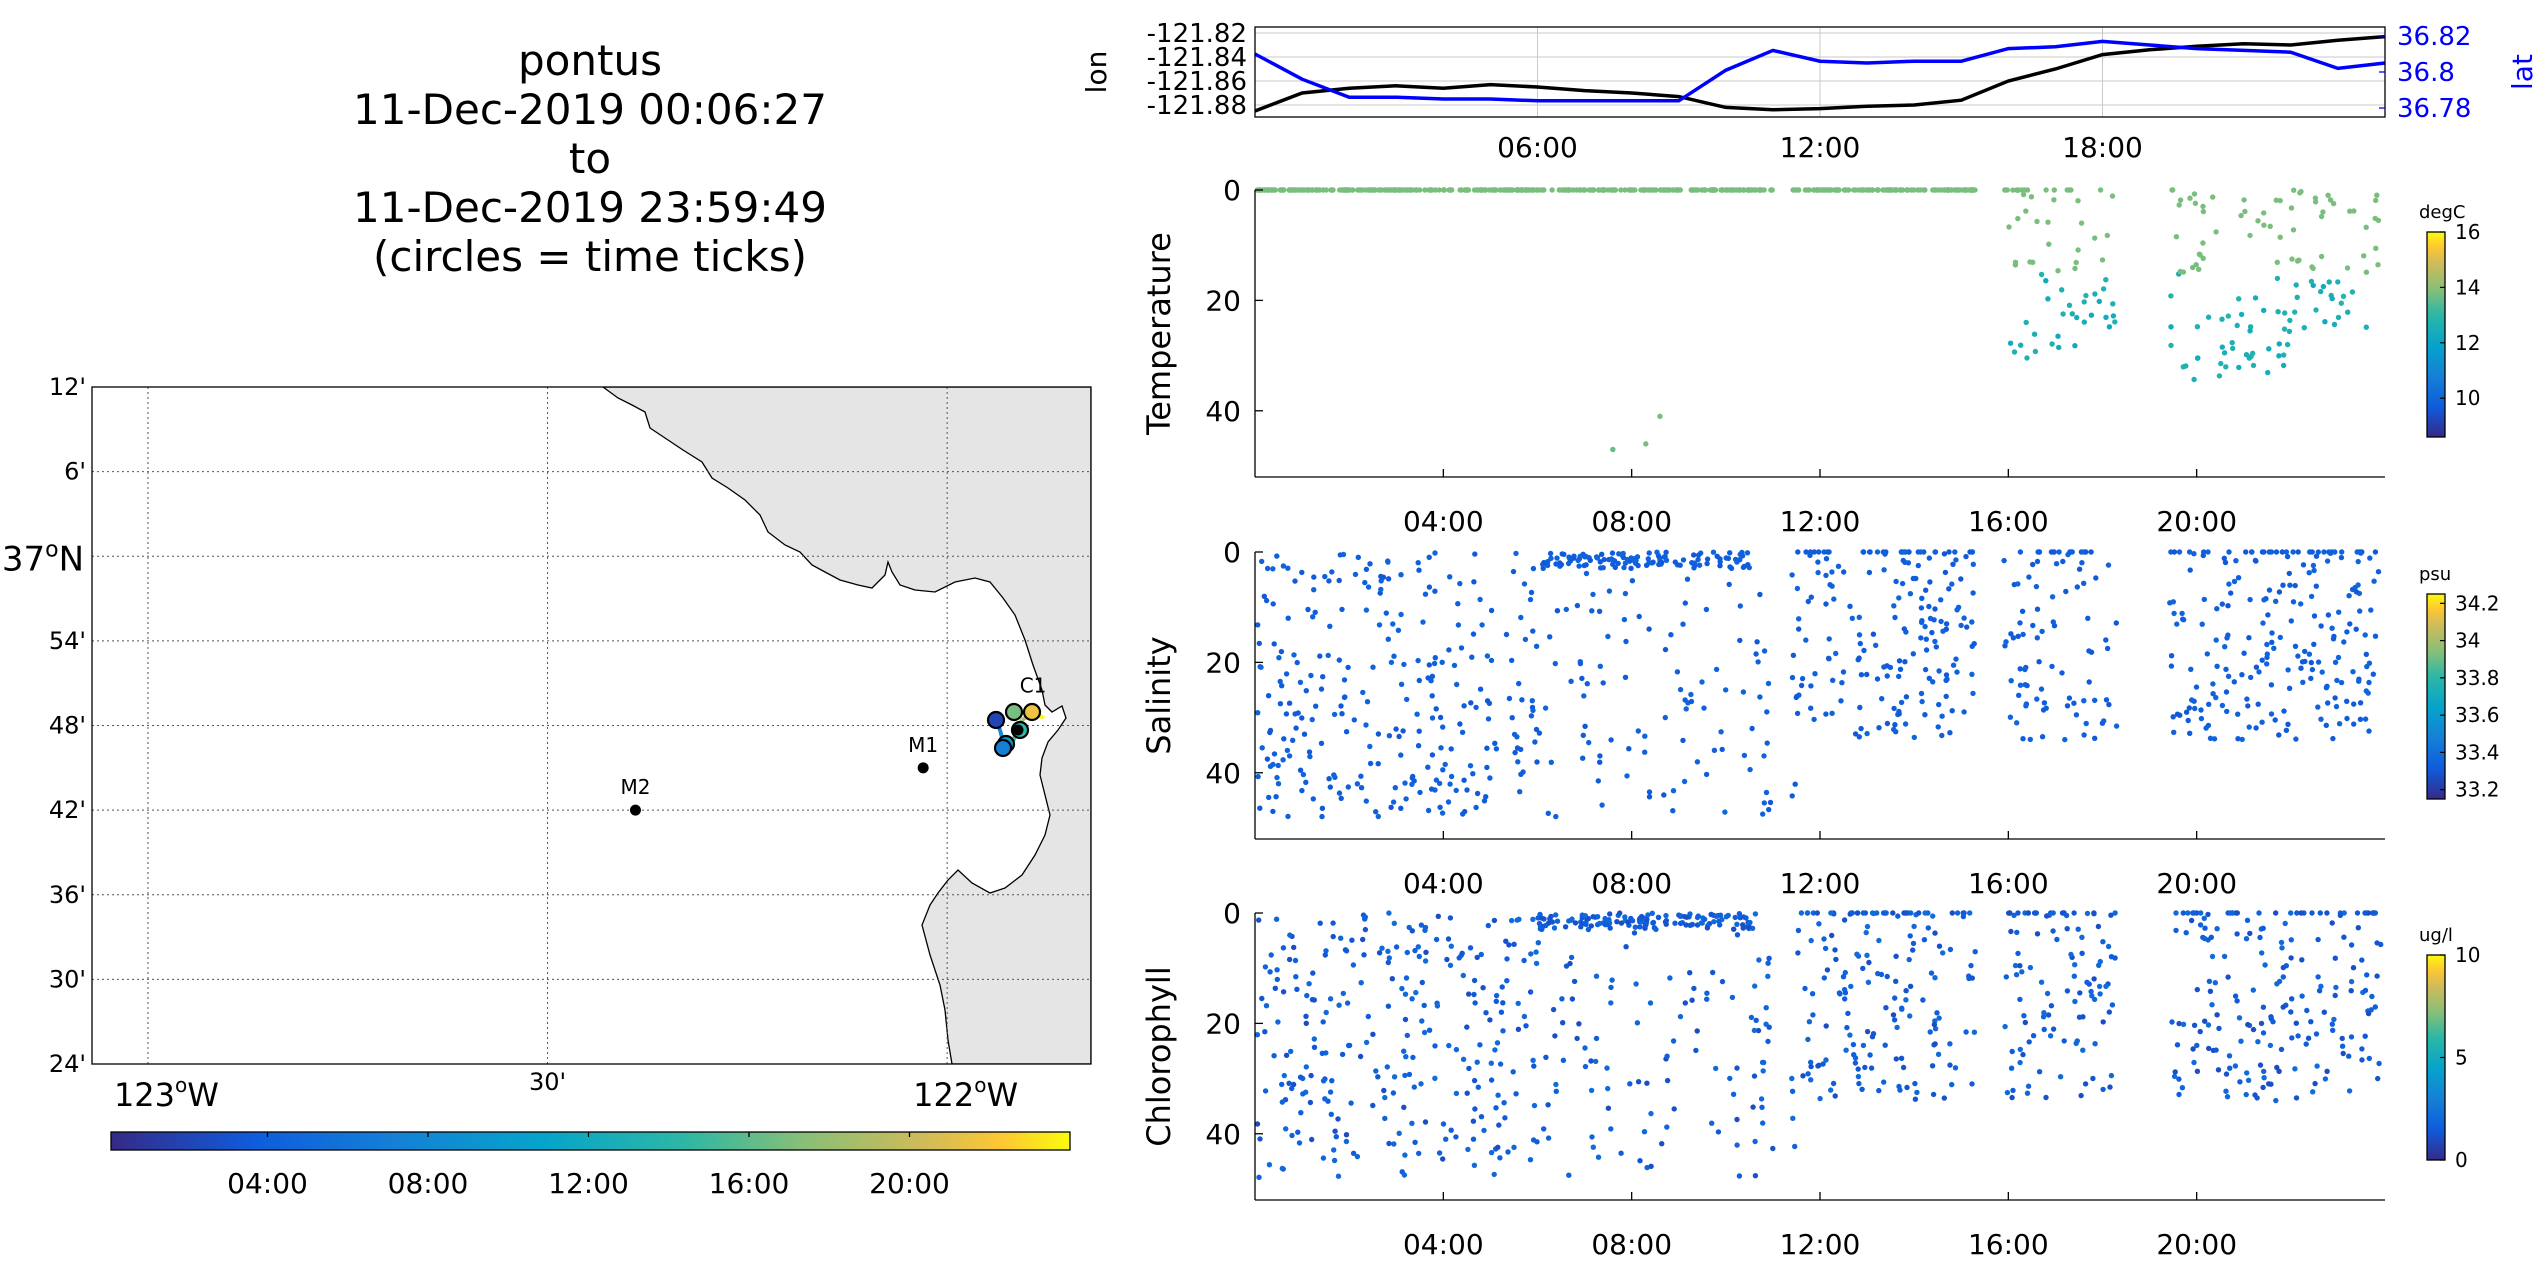 Image resolution: width=2545 pixels, height=1273 pixels. I want to click on lat-series-line, so click(1820, 71).